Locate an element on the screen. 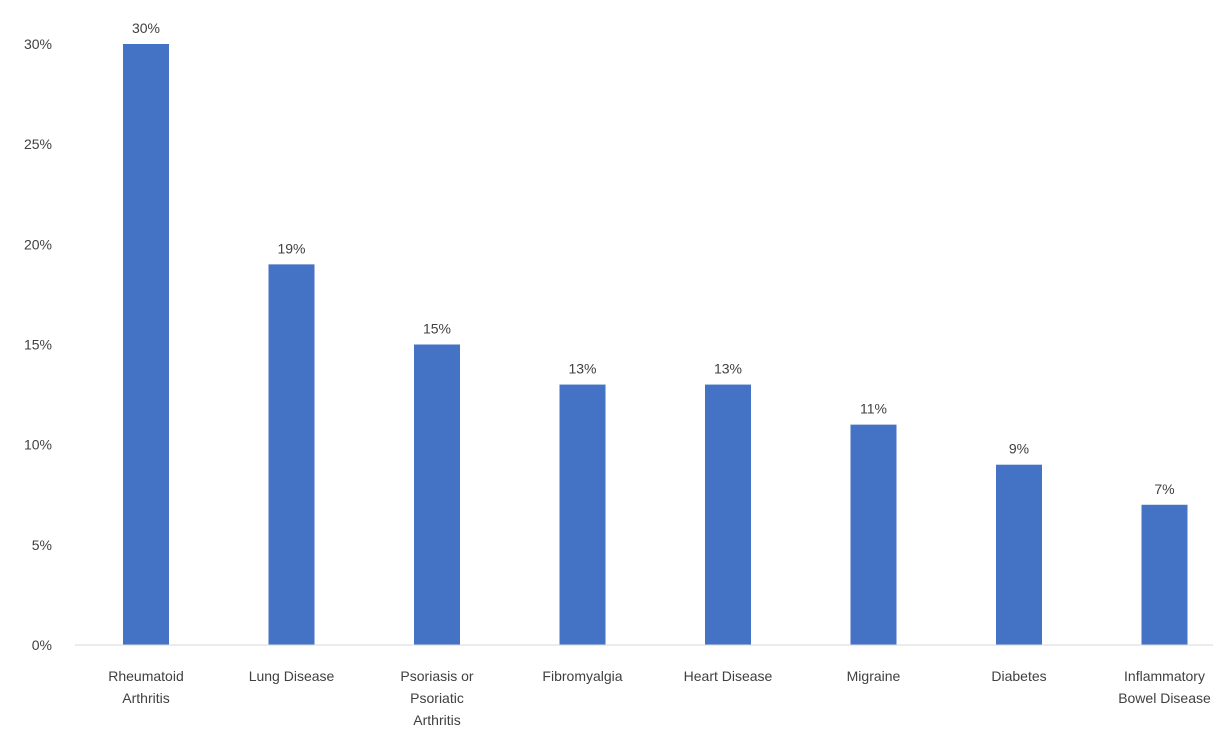  data-label: 30% is located at coordinates (146, 28).